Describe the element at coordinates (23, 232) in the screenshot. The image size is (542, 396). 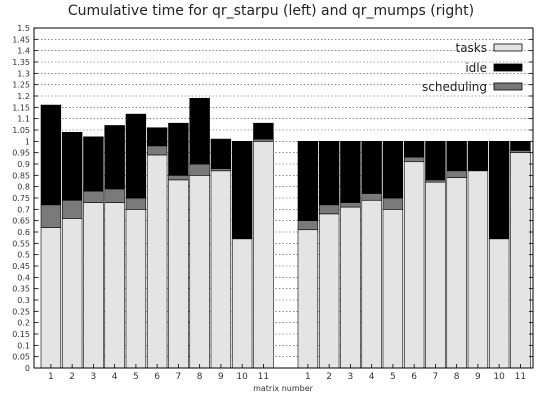
I see `y-tick-label: 0.6` at that location.